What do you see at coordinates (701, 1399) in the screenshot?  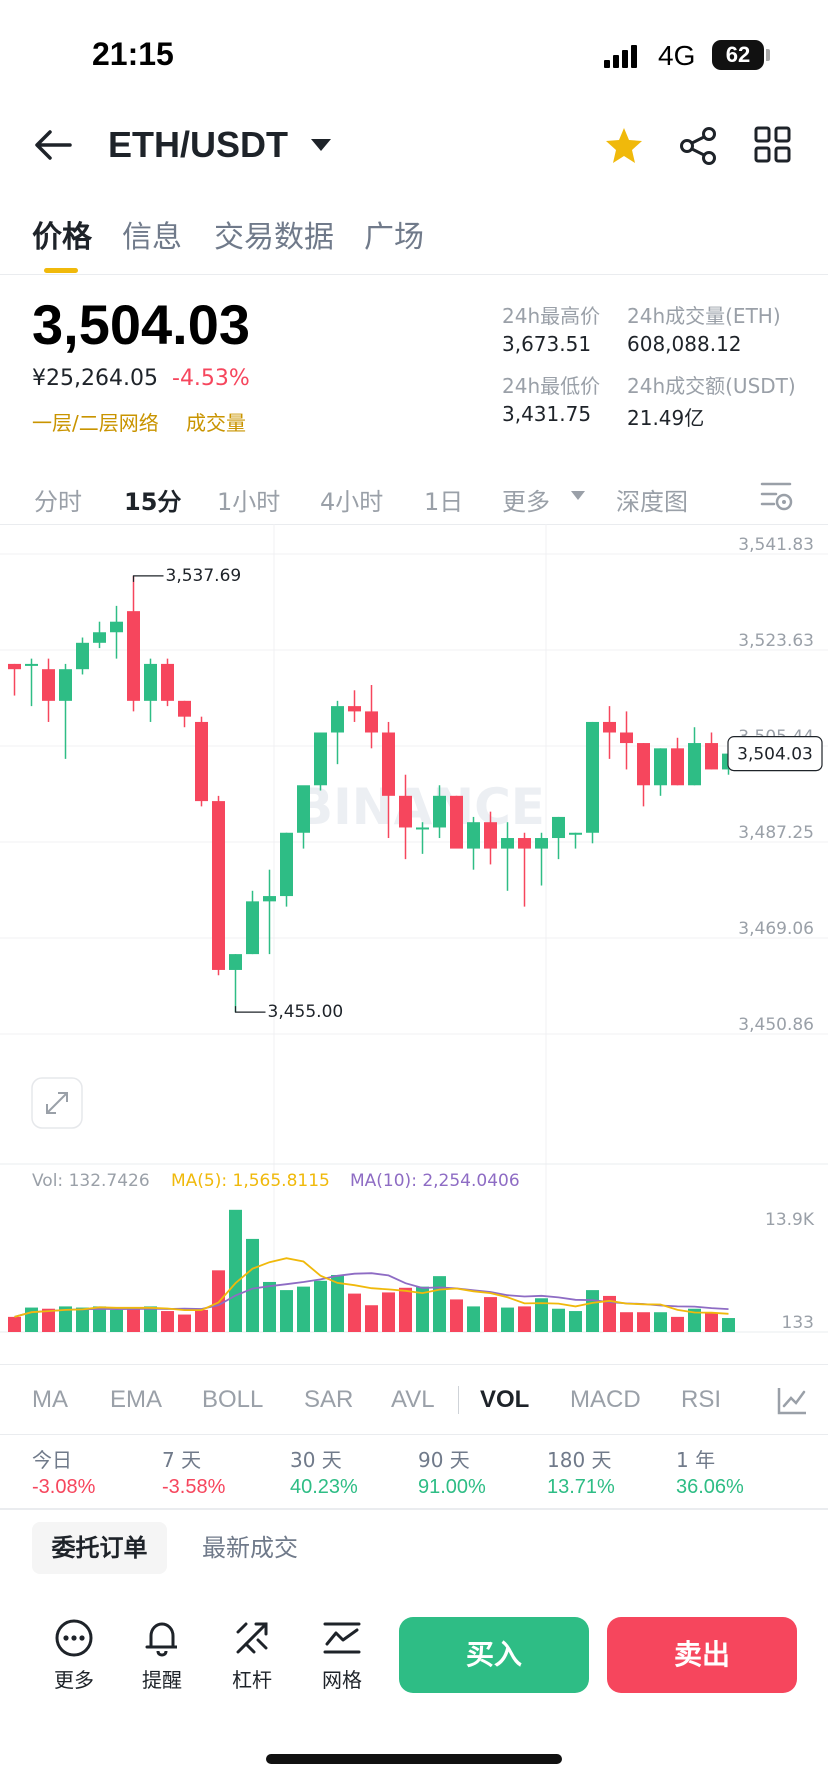 I see `indicator-rsi: RSI` at bounding box center [701, 1399].